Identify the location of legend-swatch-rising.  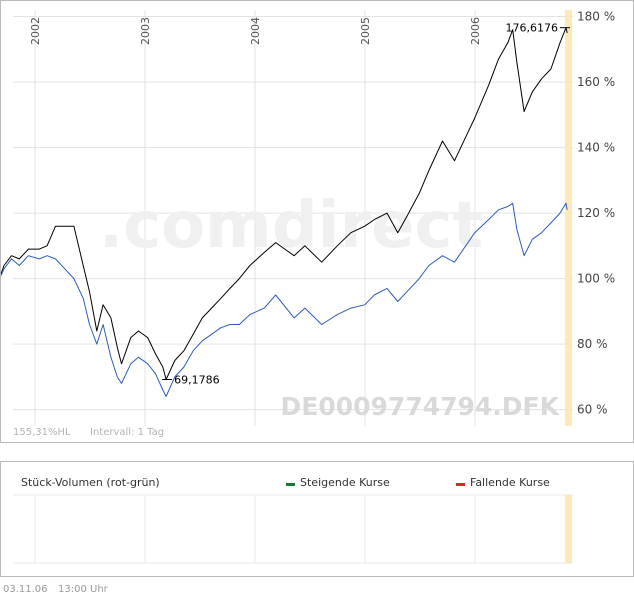
(290, 484).